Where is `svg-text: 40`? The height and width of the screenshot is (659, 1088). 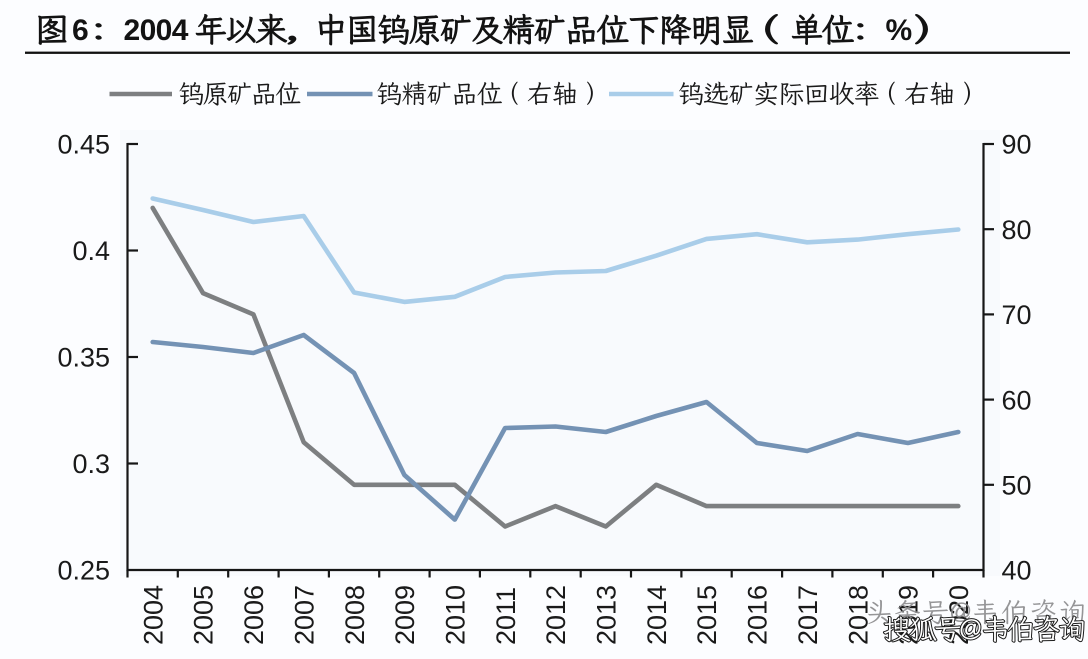 svg-text: 40 is located at coordinates (1017, 571).